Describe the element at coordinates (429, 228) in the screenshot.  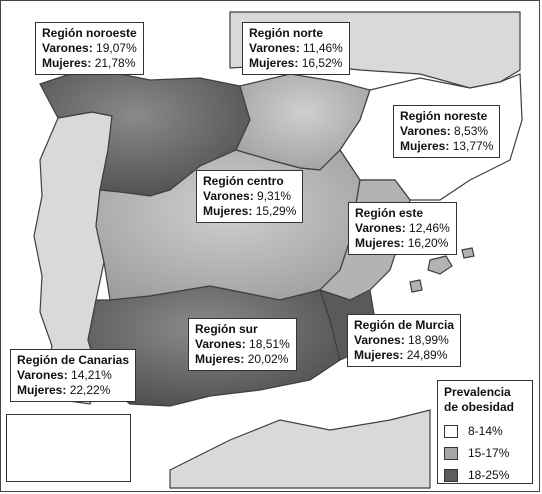
I see `este-varones: 12,46%` at that location.